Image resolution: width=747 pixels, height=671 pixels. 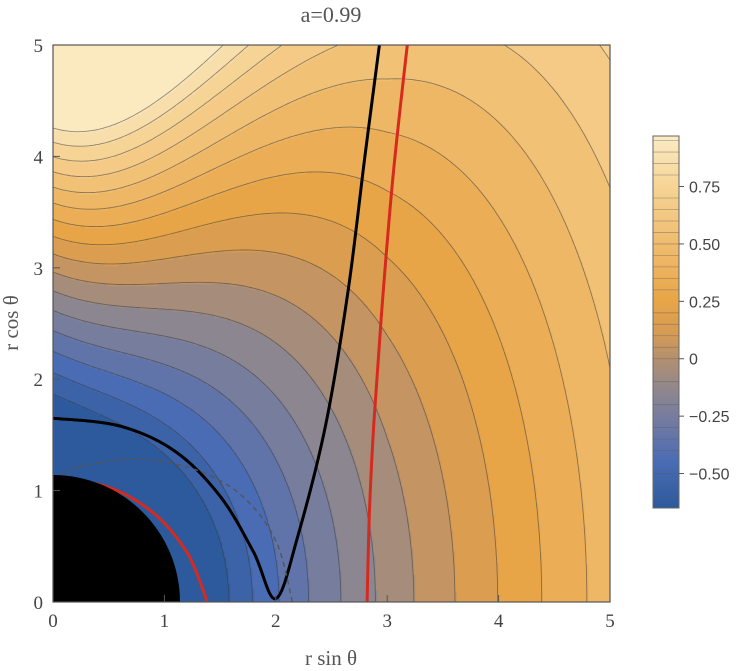 I want to click on colorbar: 0.75 0.50 0.25 0 −0.25 −0.50, so click(x=691, y=322).